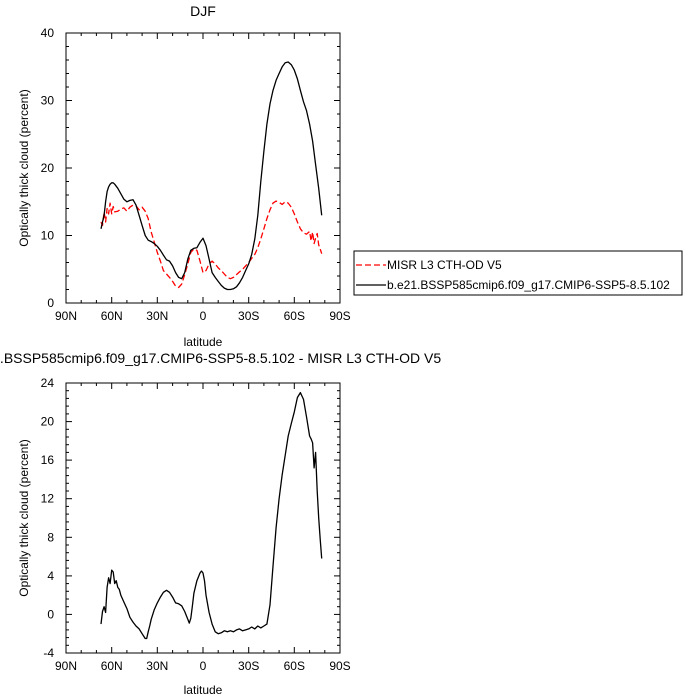 Image resolution: width=700 pixels, height=700 pixels. What do you see at coordinates (294, 666) in the screenshot?
I see `bottom-x-tick-label: 60S` at bounding box center [294, 666].